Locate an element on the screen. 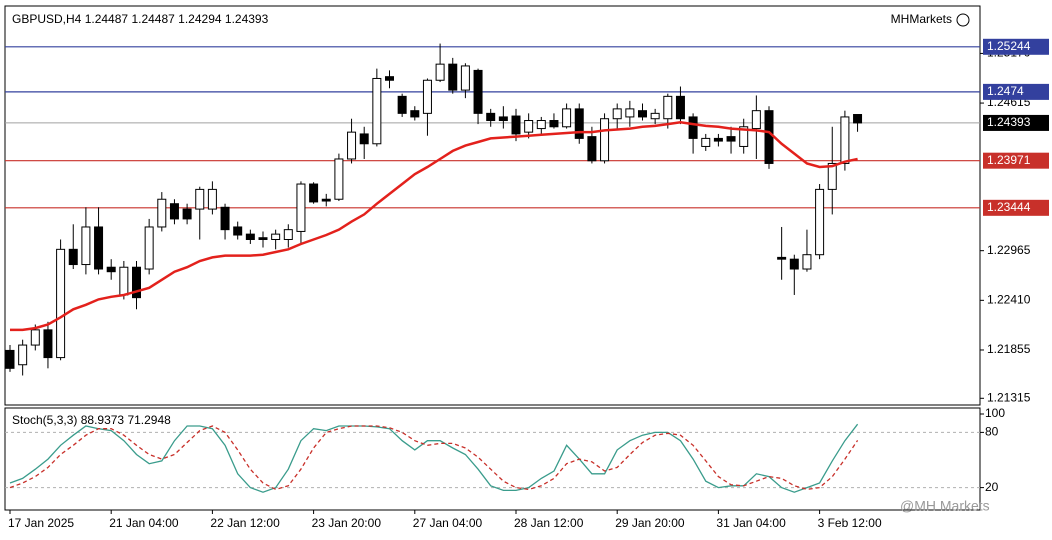  level-label: 1.2474 is located at coordinates (1005, 91).